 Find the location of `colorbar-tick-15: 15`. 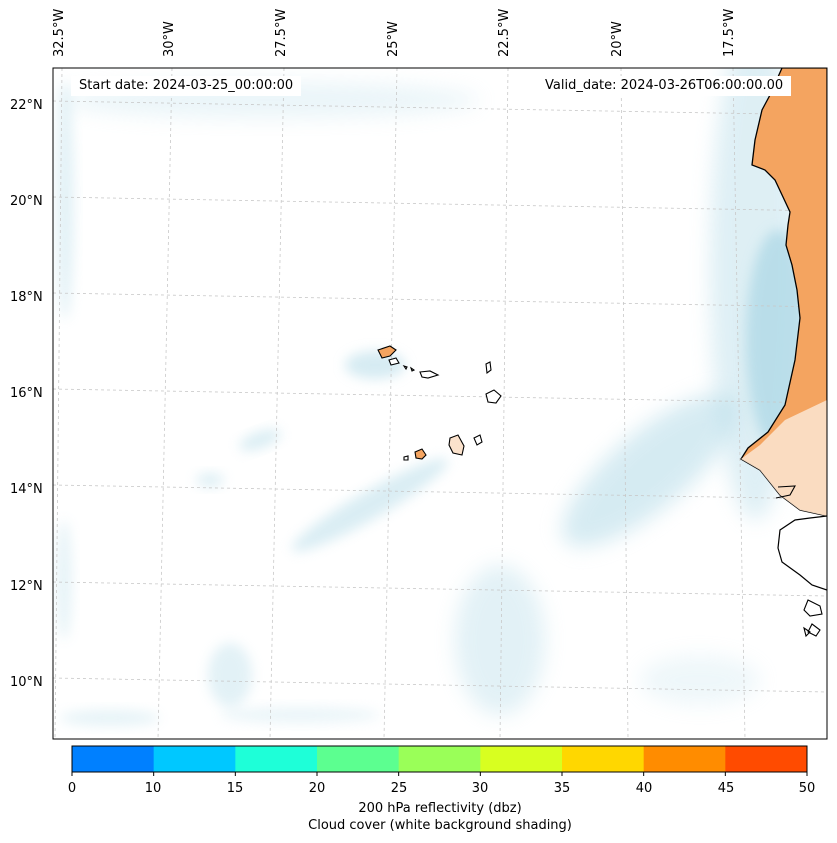

colorbar-tick-15: 15 is located at coordinates (235, 788).